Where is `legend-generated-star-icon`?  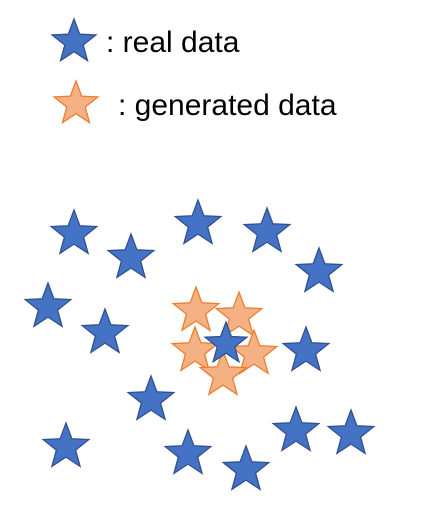
legend-generated-star-icon is located at coordinates (76, 102).